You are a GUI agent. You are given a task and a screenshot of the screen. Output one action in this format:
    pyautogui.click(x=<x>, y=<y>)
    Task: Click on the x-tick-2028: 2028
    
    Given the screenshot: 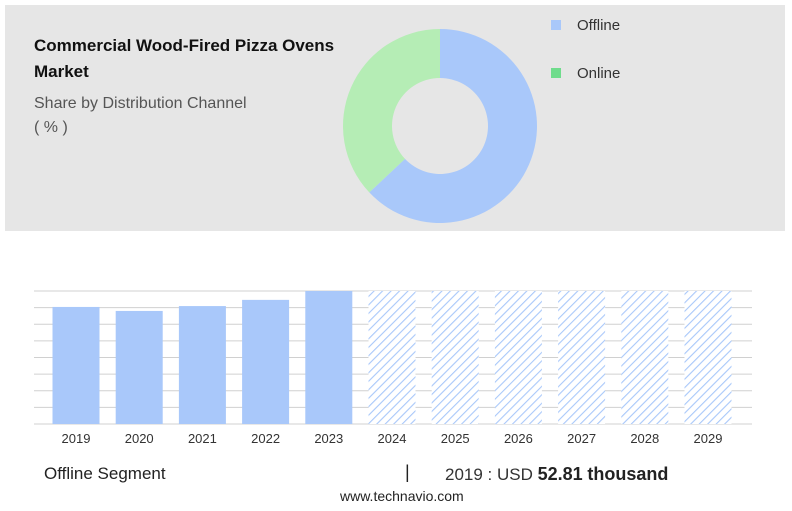 What is the action you would take?
    pyautogui.click(x=644, y=438)
    